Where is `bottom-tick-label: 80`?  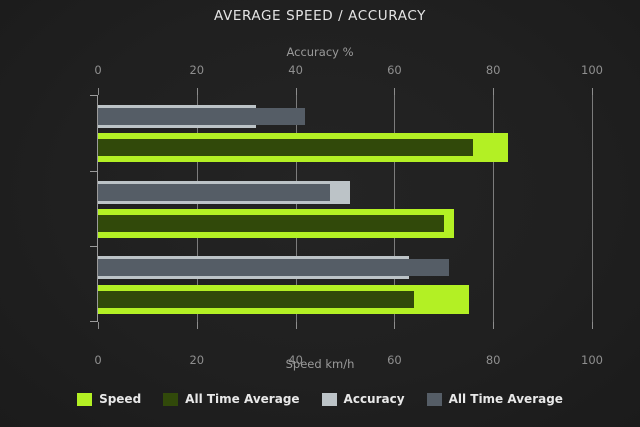 bottom-tick-label: 80 is located at coordinates (493, 360).